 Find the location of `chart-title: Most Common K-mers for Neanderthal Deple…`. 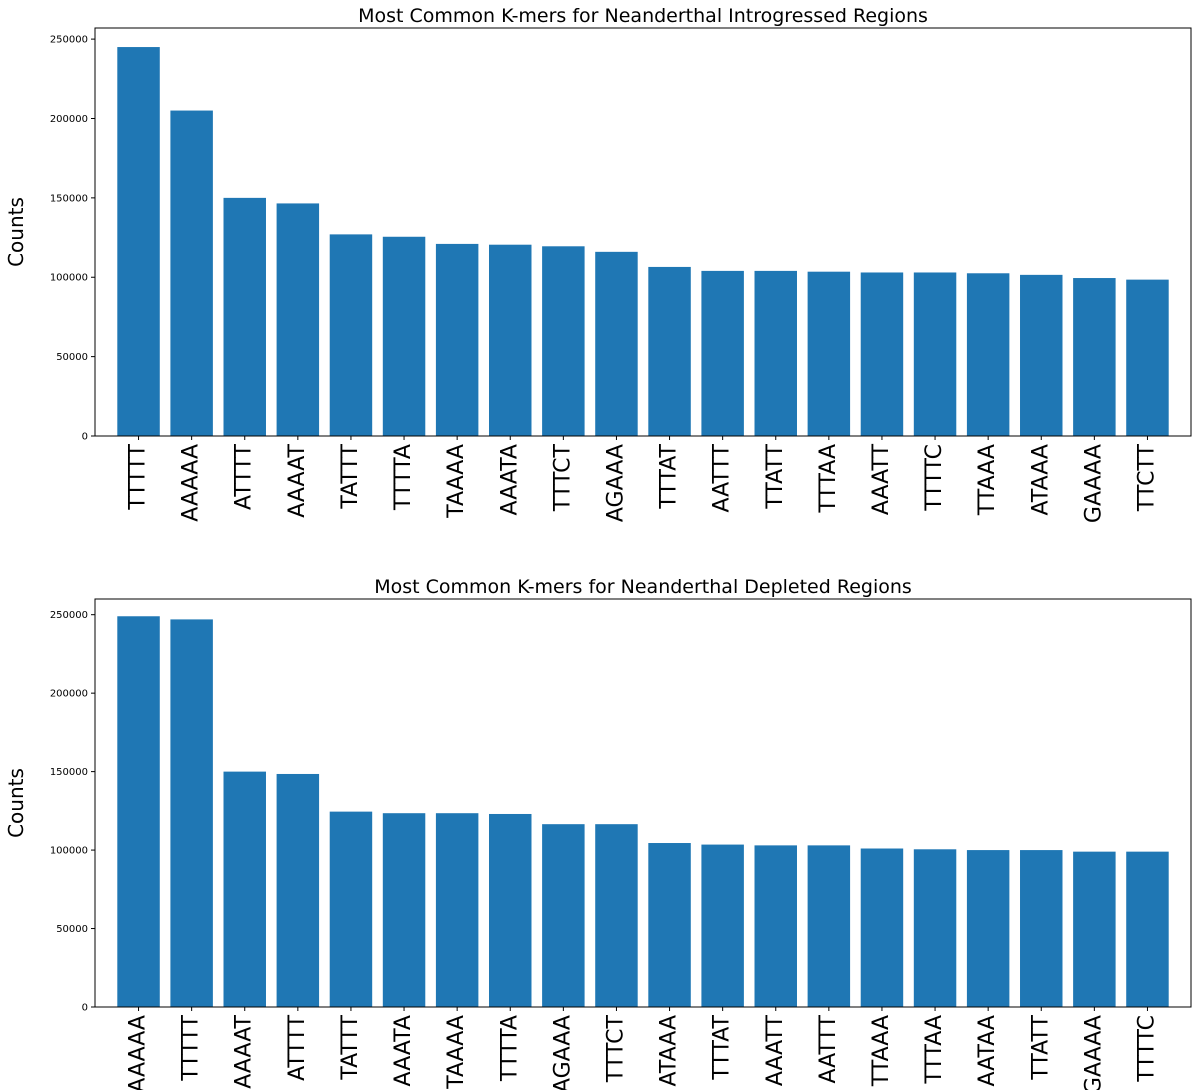

chart-title: Most Common K-mers for Neanderthal Deple… is located at coordinates (643, 587).